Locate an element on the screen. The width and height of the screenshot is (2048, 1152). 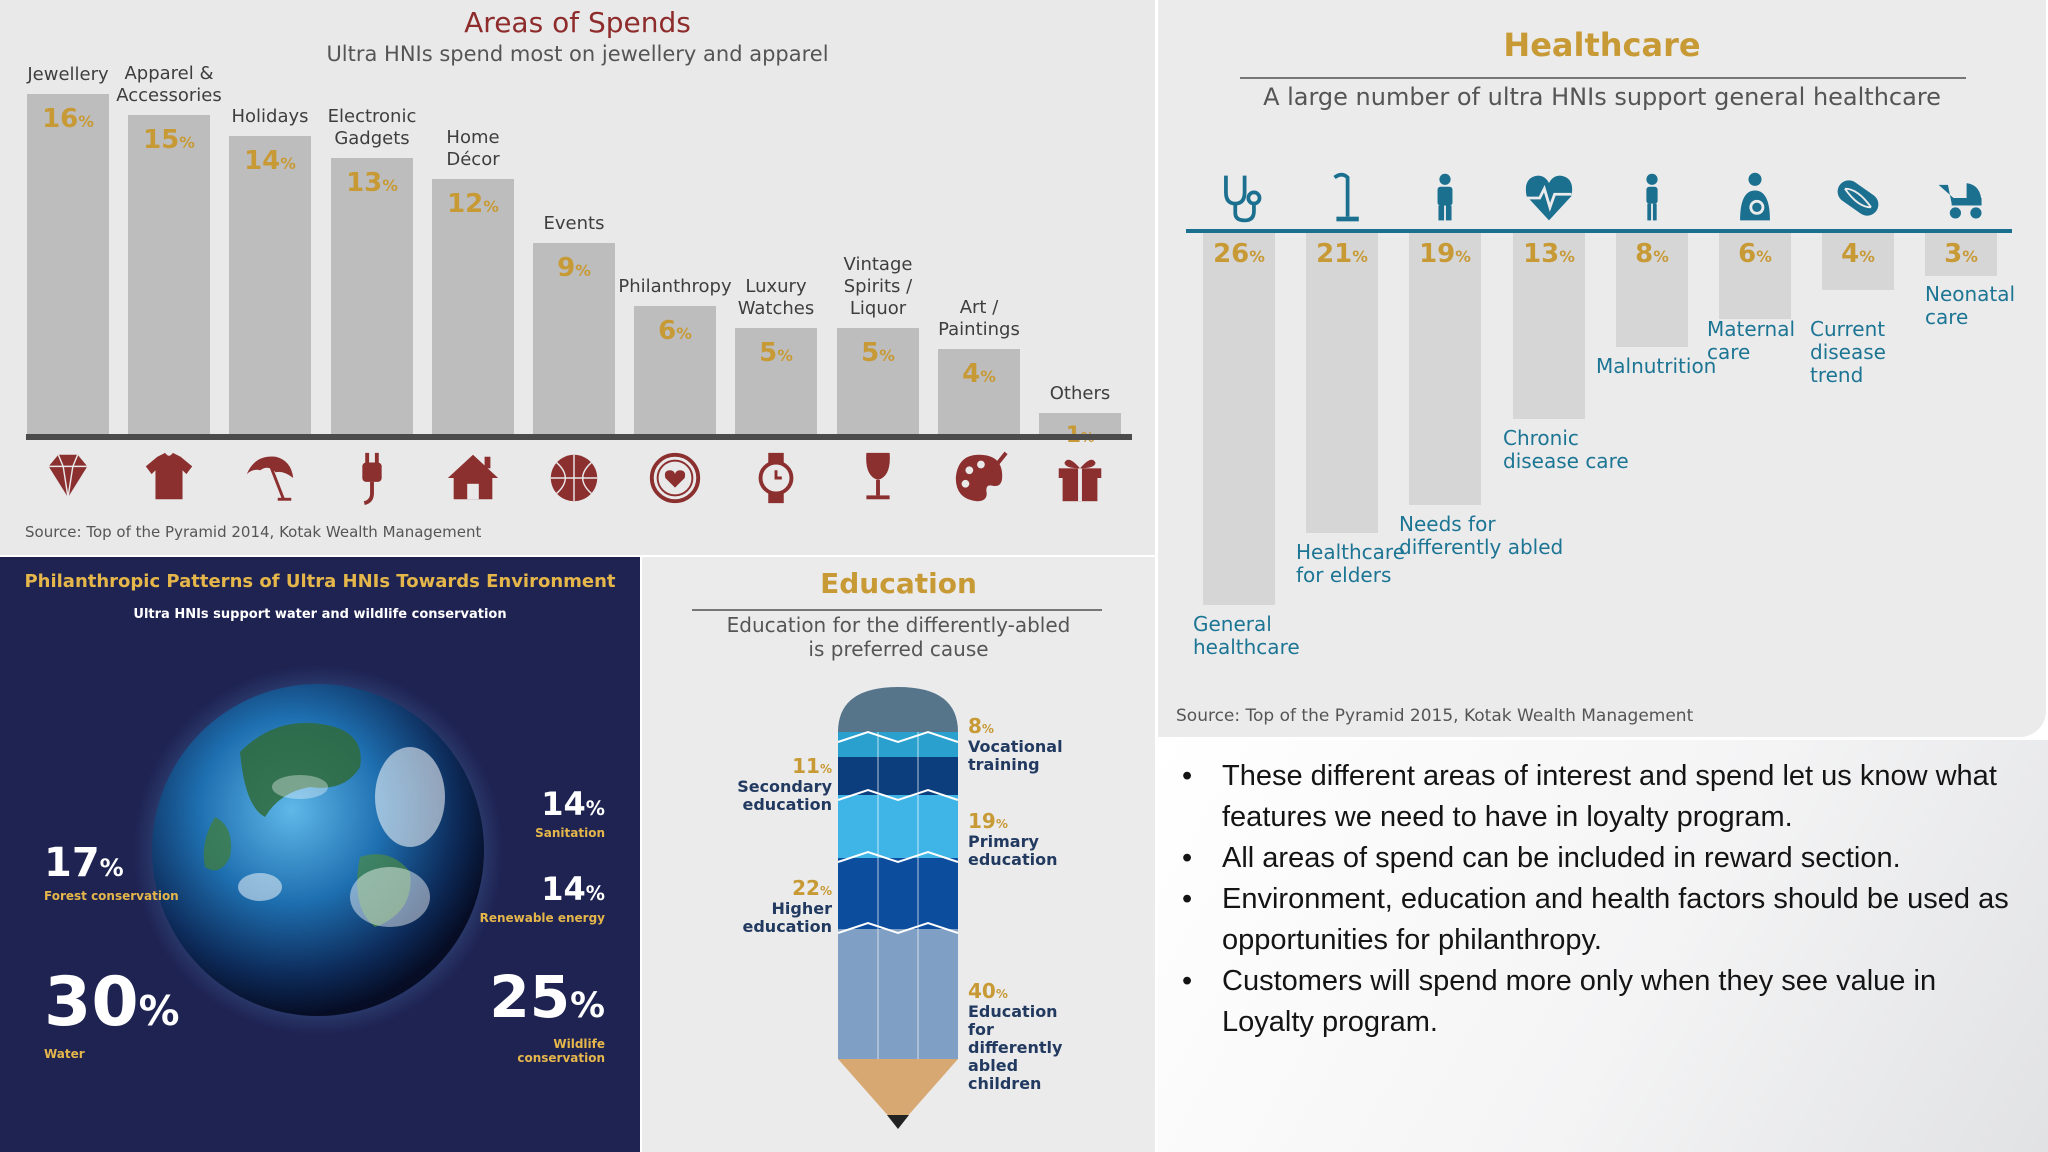
stethoscope-icon is located at coordinates (1243, 199).